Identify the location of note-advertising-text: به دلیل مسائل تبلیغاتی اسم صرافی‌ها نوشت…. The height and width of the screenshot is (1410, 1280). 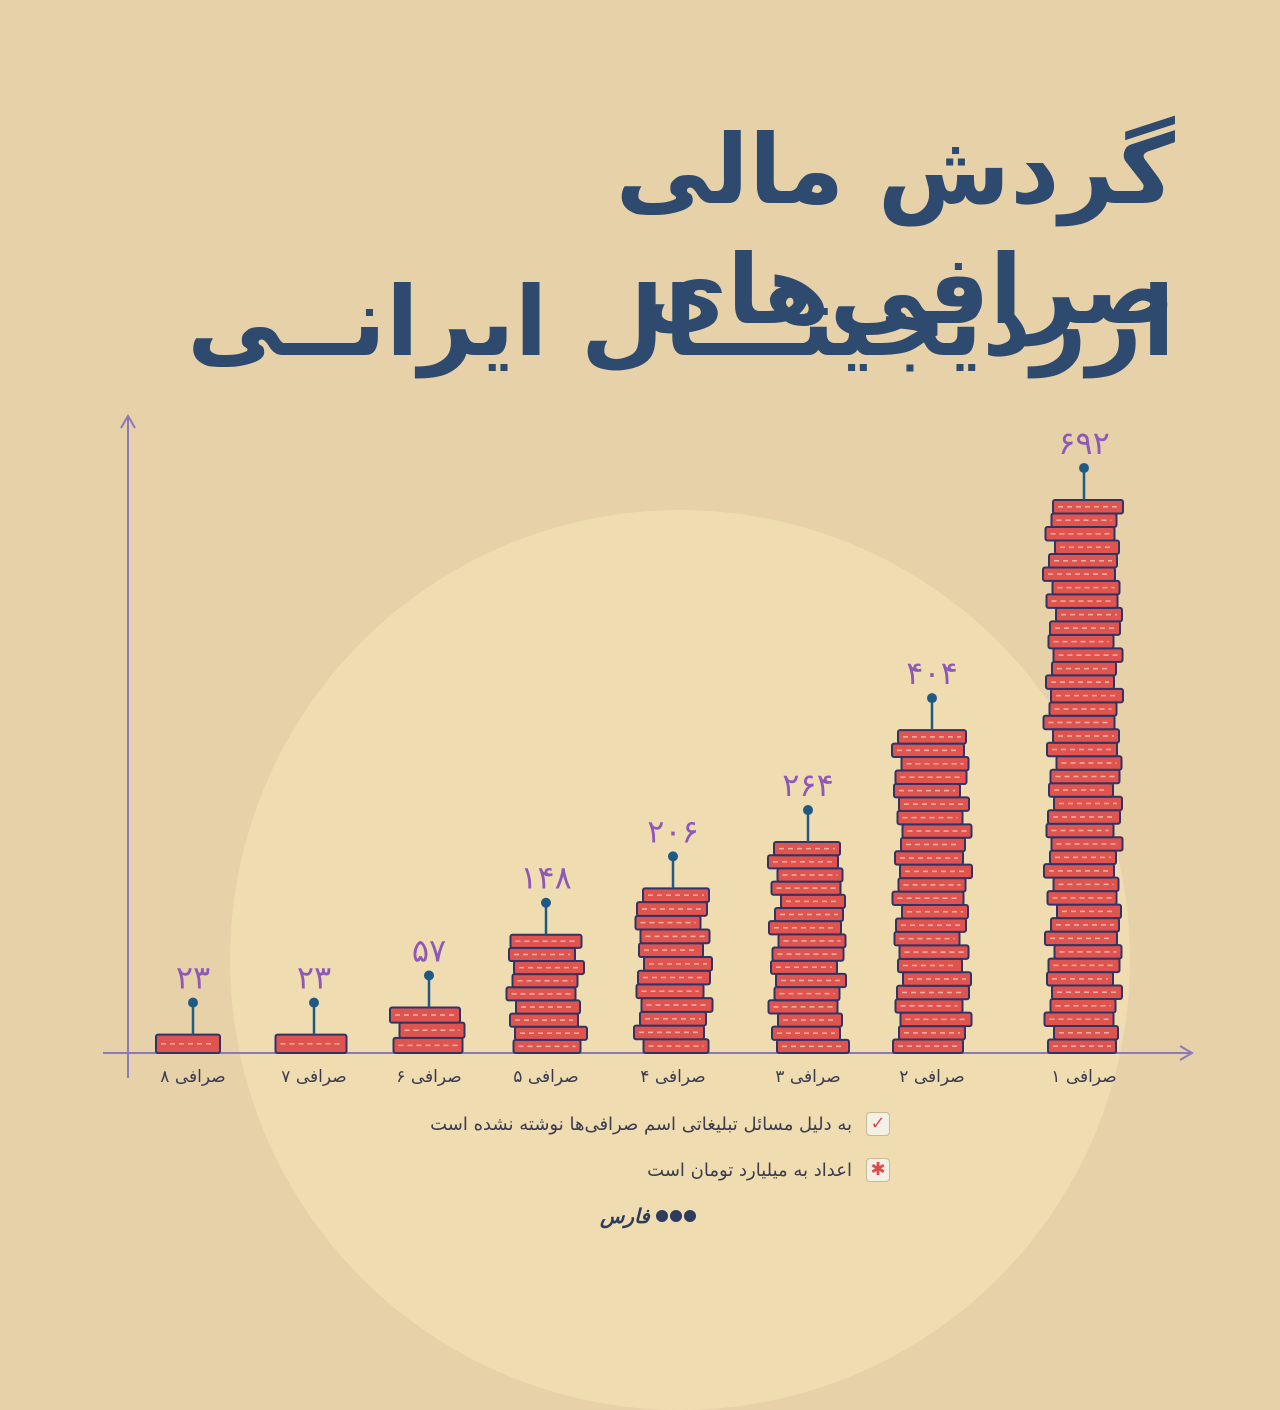
(641, 1124).